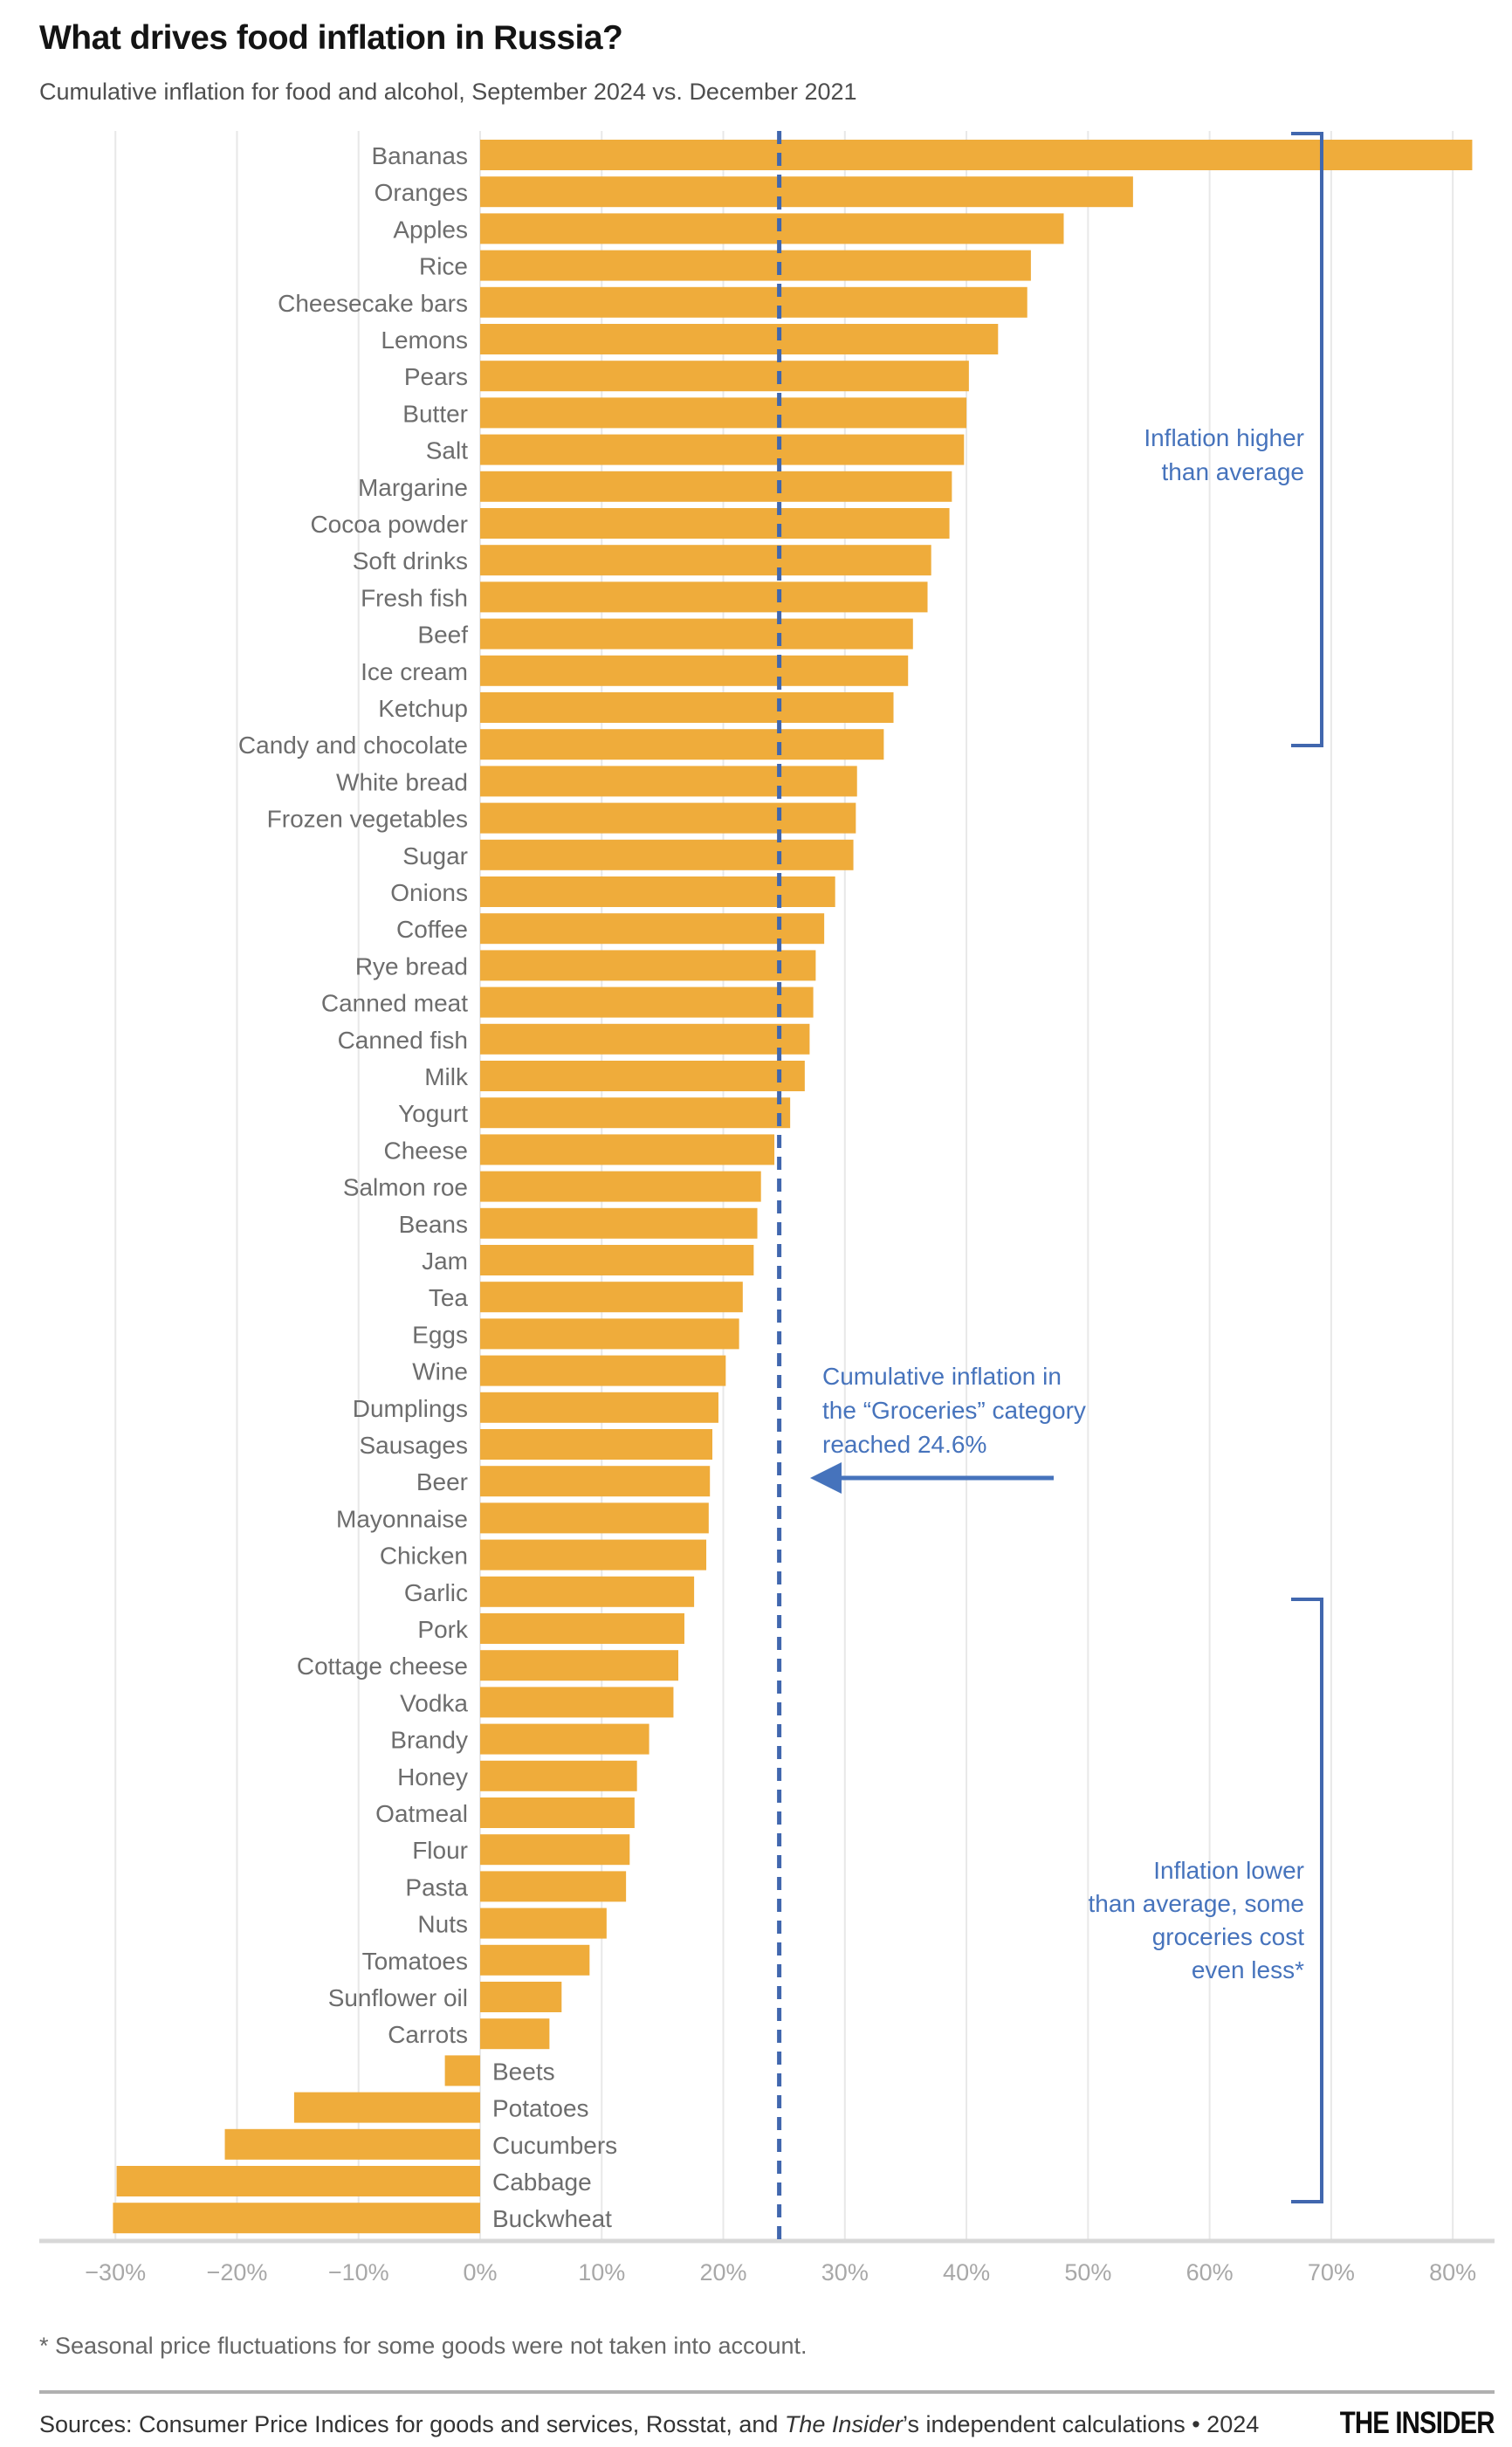 The width and height of the screenshot is (1512, 2447). I want to click on annotation-lower-line3: groceries cost, so click(1228, 1937).